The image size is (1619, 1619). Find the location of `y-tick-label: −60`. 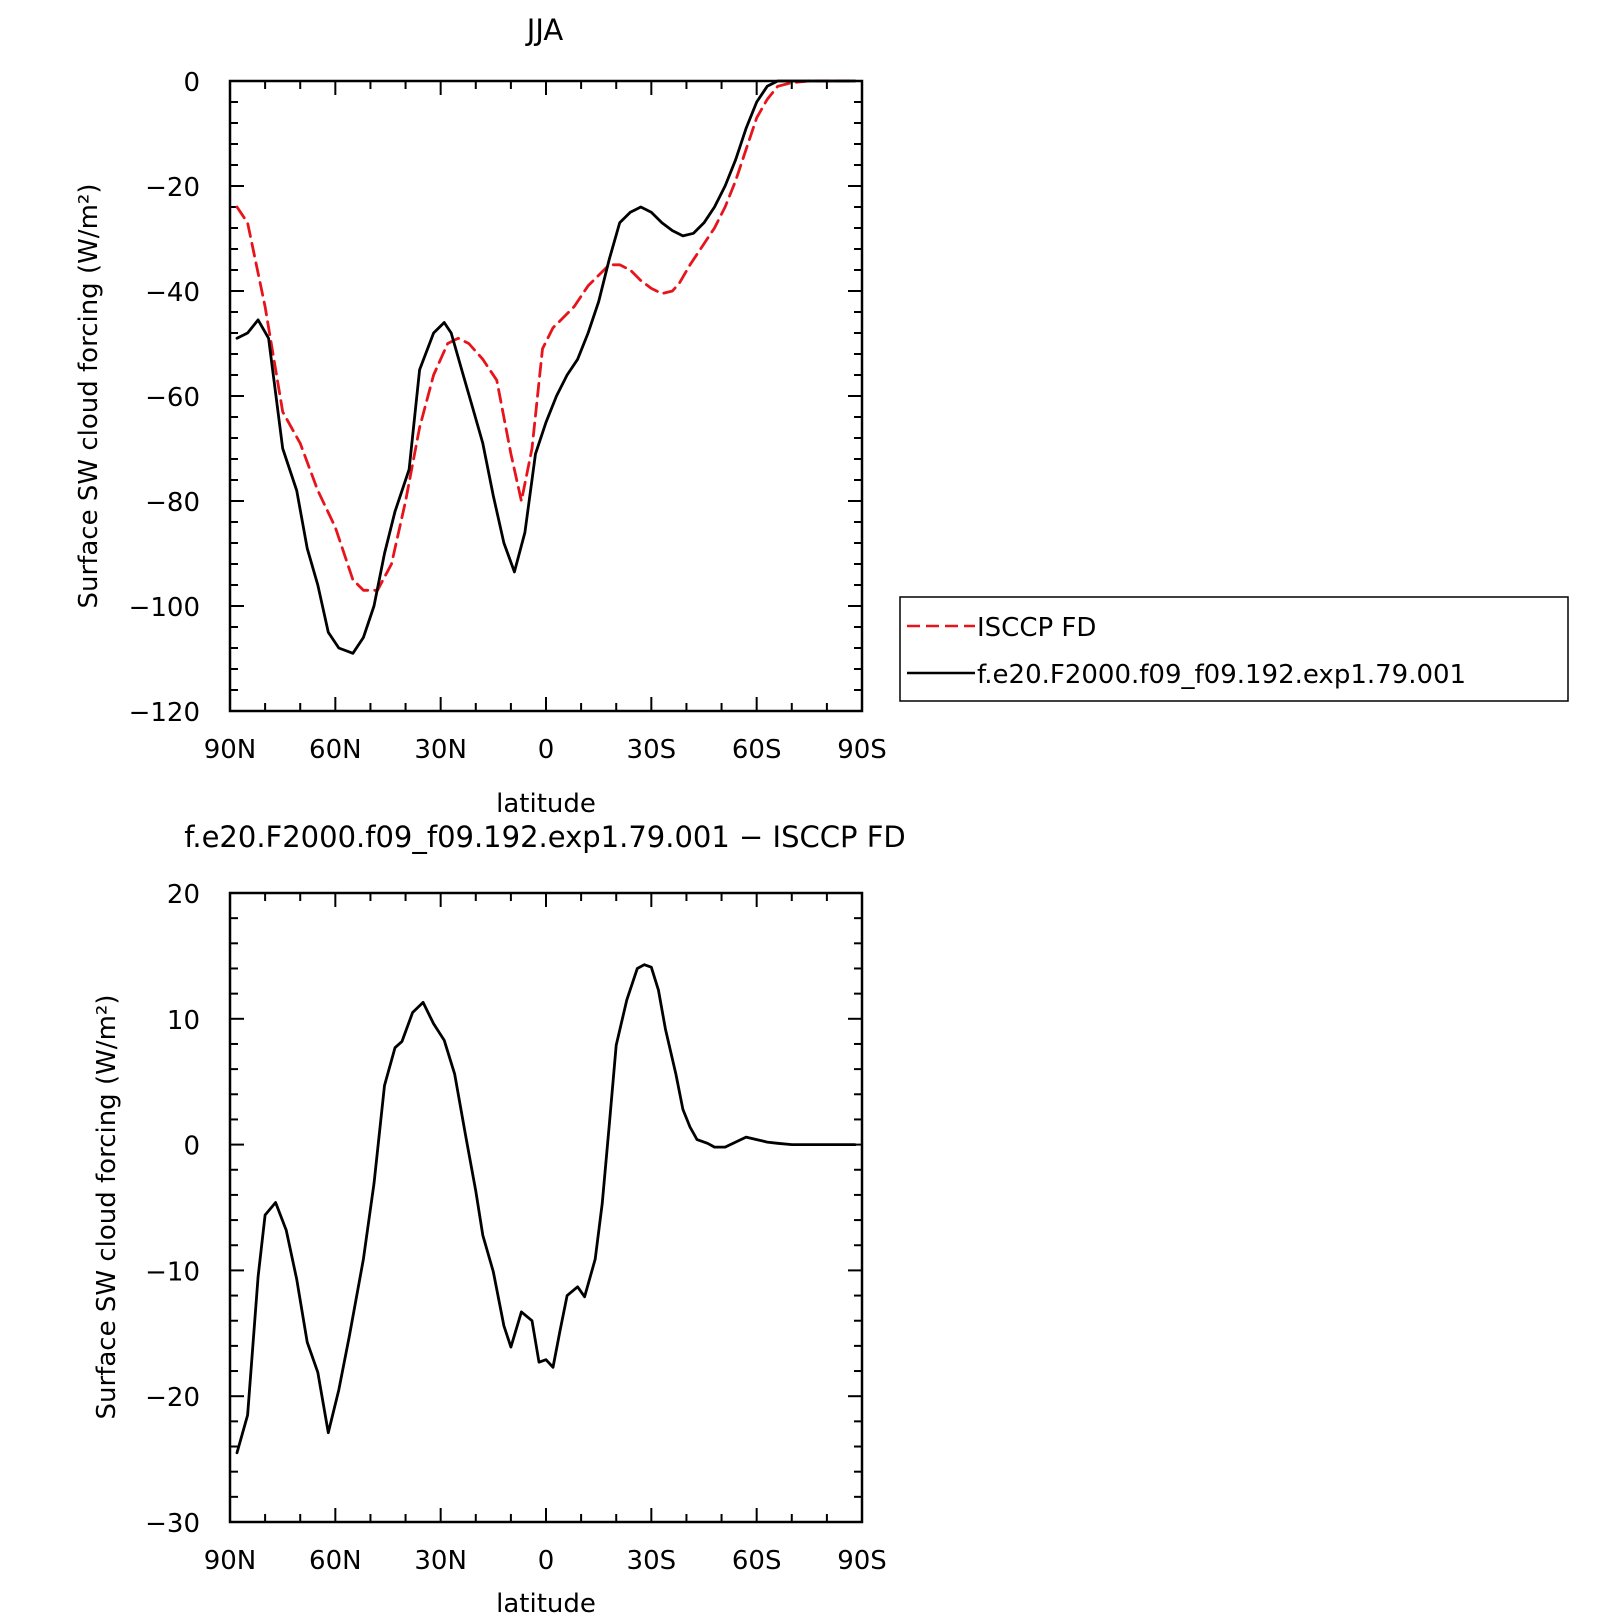

y-tick-label: −60 is located at coordinates (172, 398).